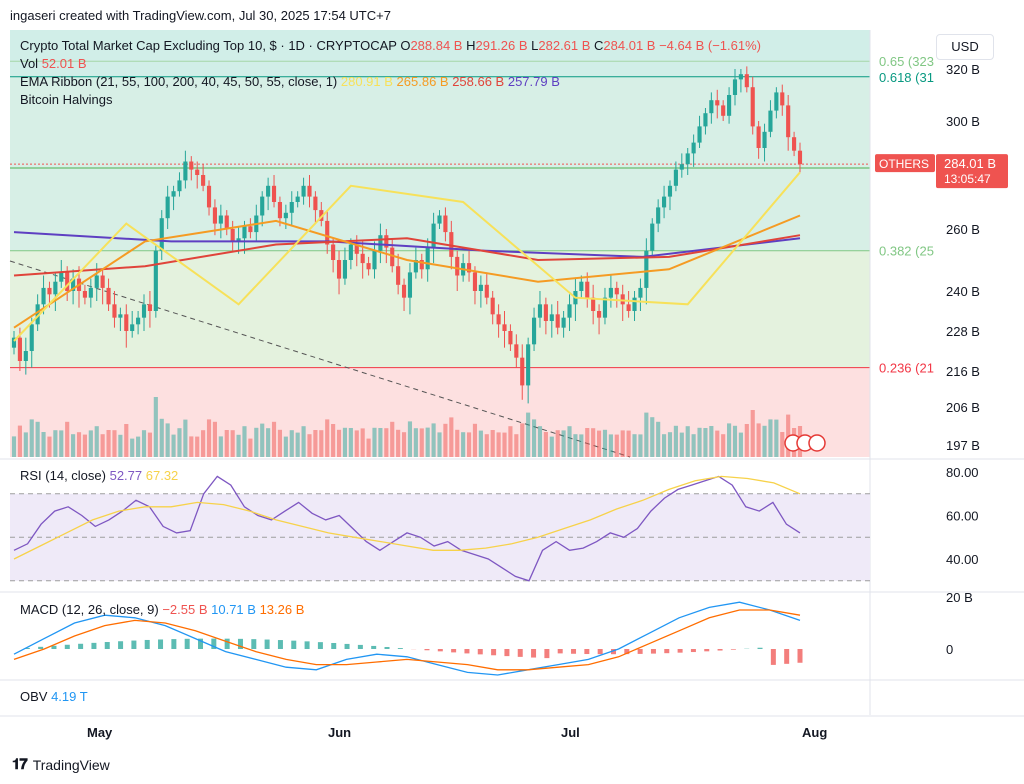 Image resolution: width=1024 pixels, height=784 pixels. Describe the element at coordinates (963, 331) in the screenshot. I see `price-scale-label: 228 B` at that location.